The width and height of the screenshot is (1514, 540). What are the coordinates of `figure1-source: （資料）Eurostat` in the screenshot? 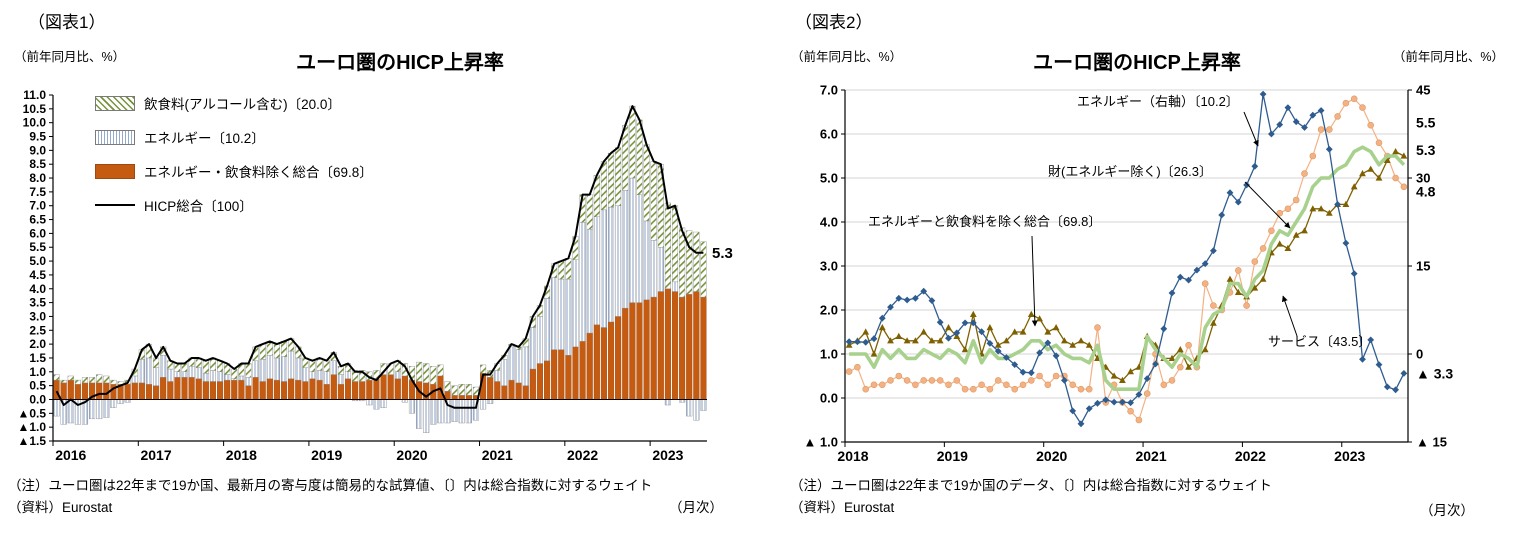 It's located at (60, 507).